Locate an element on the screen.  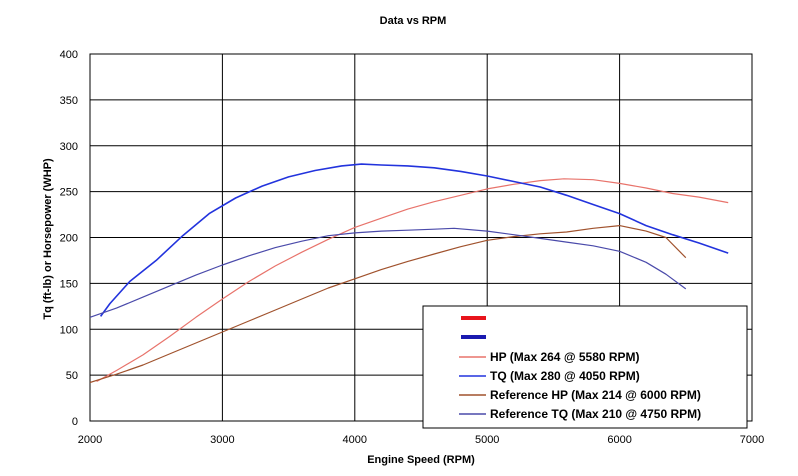
y-tick-label: 350 is located at coordinates (69, 101).